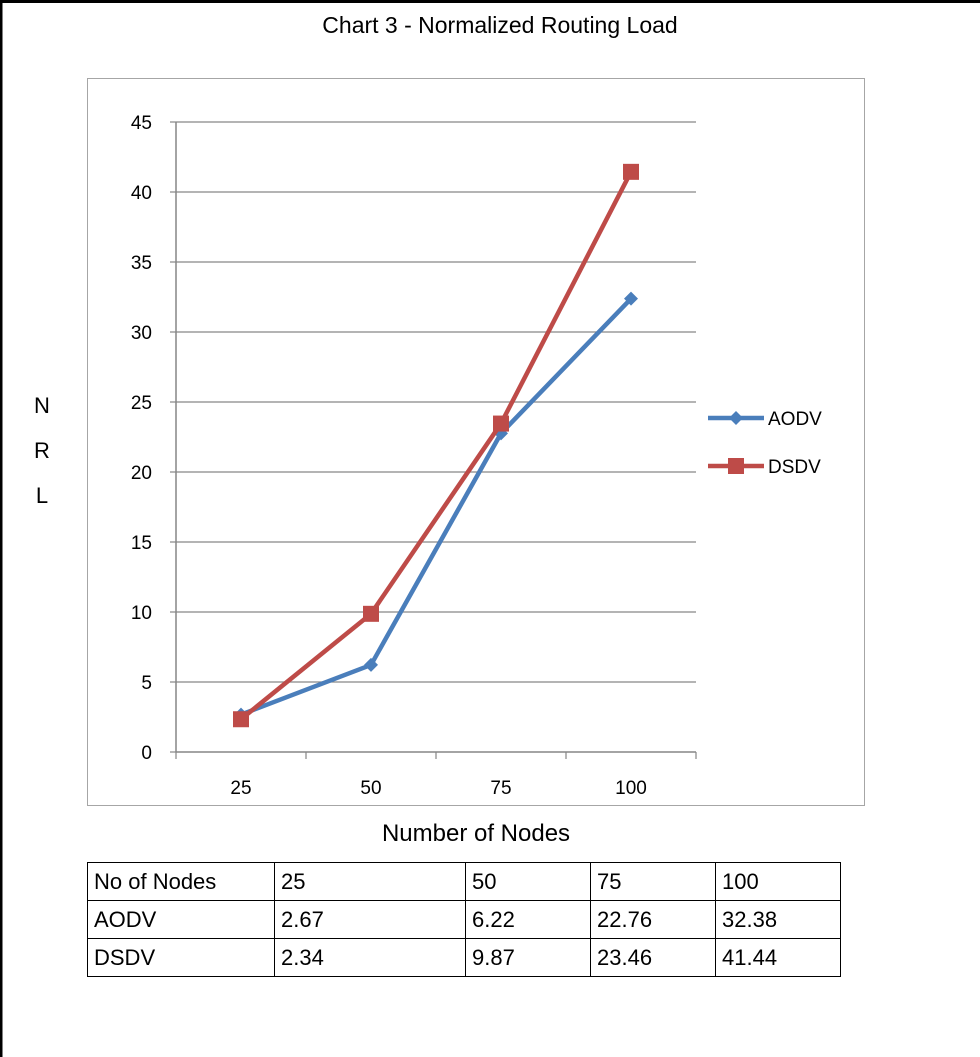  Describe the element at coordinates (528, 957) in the screenshot. I see `table-cell: 9.87` at that location.